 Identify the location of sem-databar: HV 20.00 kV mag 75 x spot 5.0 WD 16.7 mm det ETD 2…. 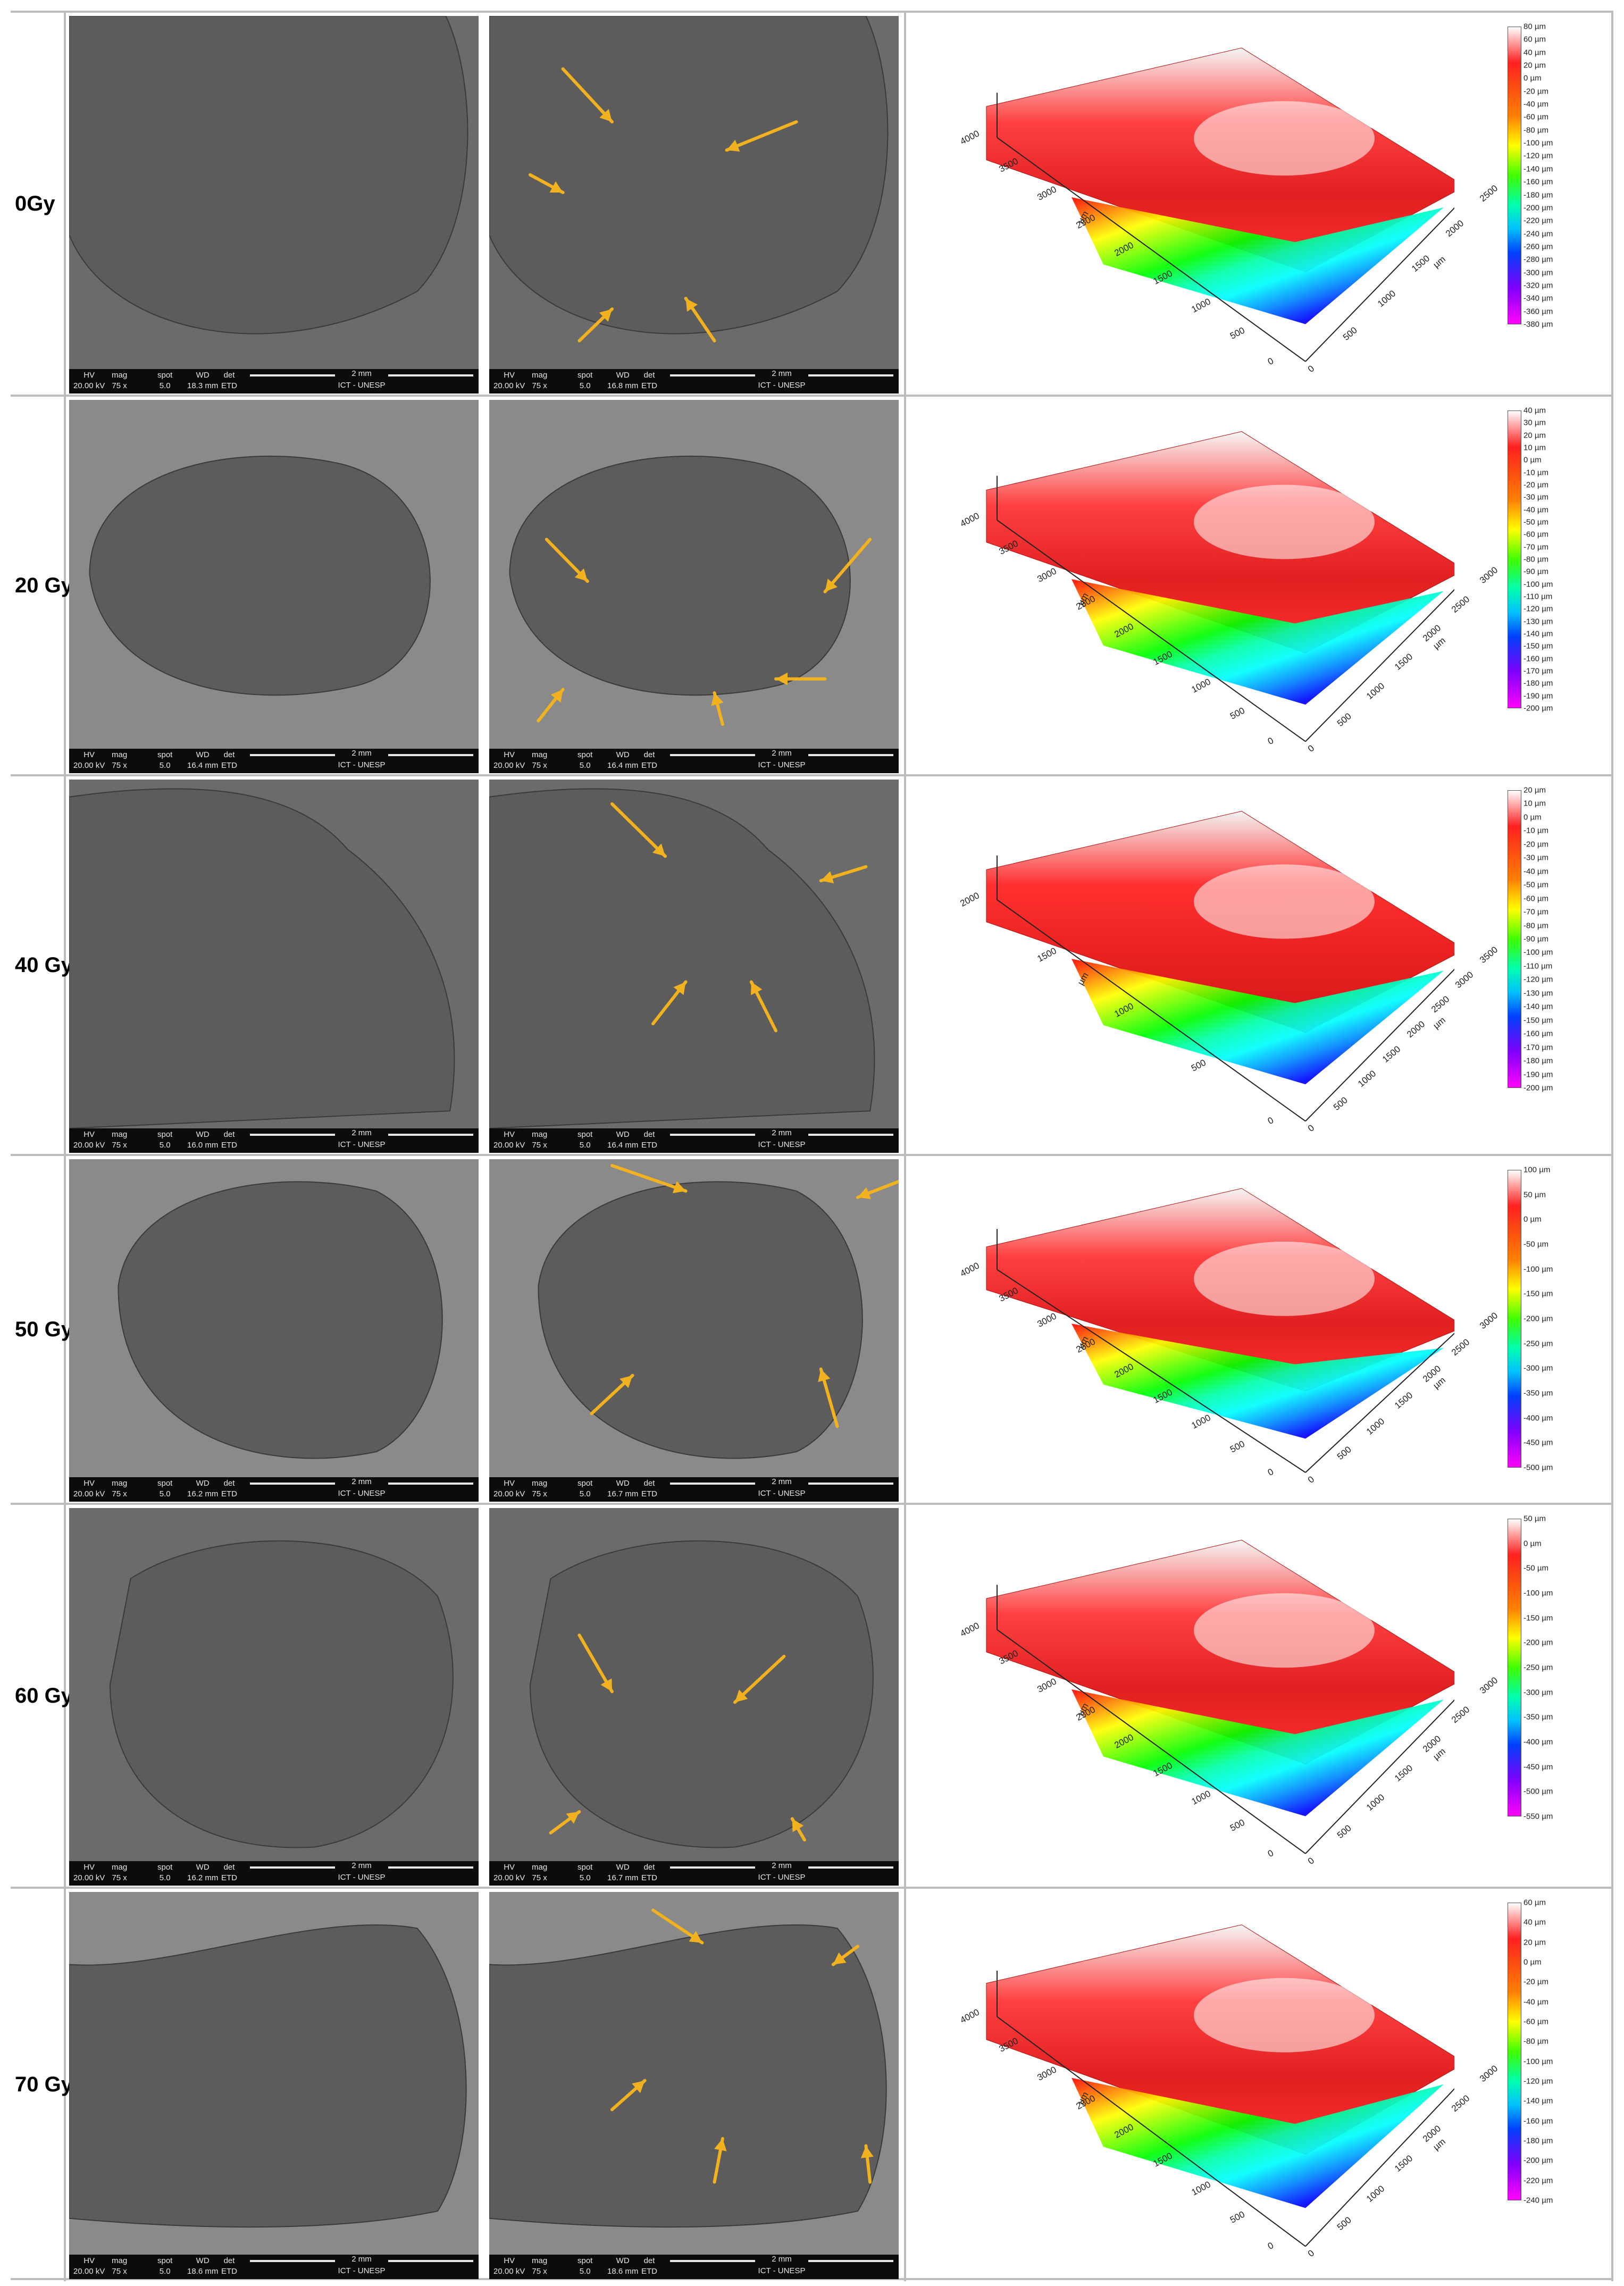
(694, 1874).